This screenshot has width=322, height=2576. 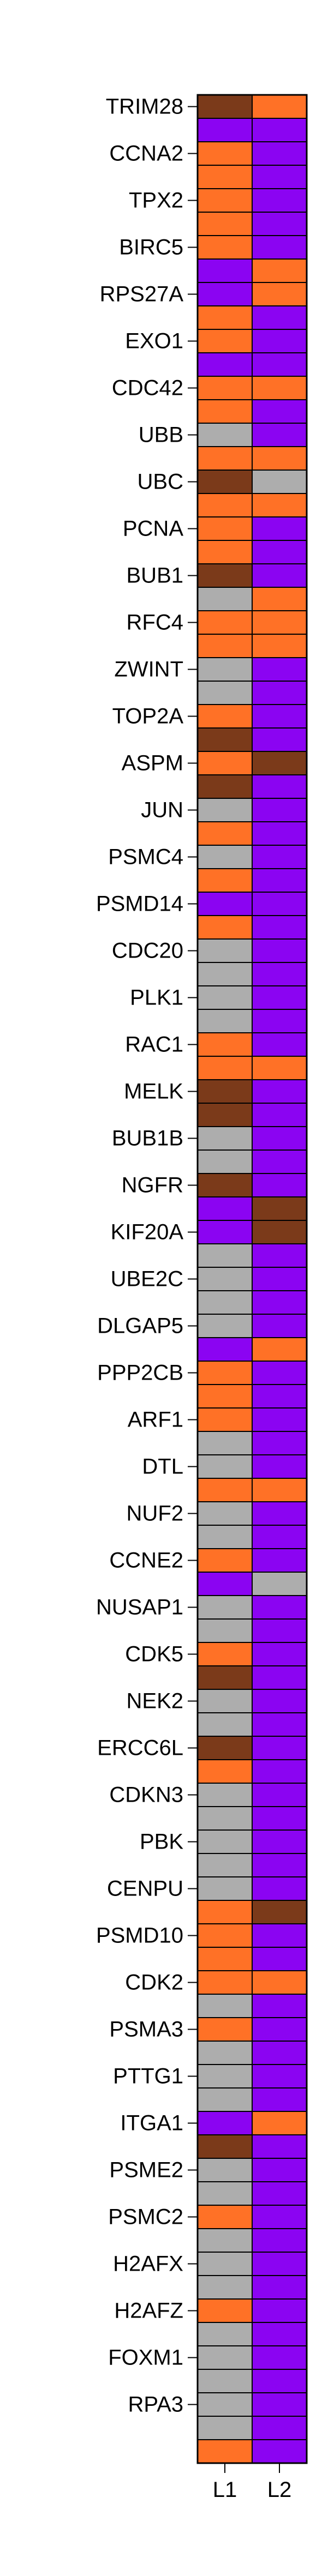 I want to click on row-label: MELK, so click(x=153, y=1092).